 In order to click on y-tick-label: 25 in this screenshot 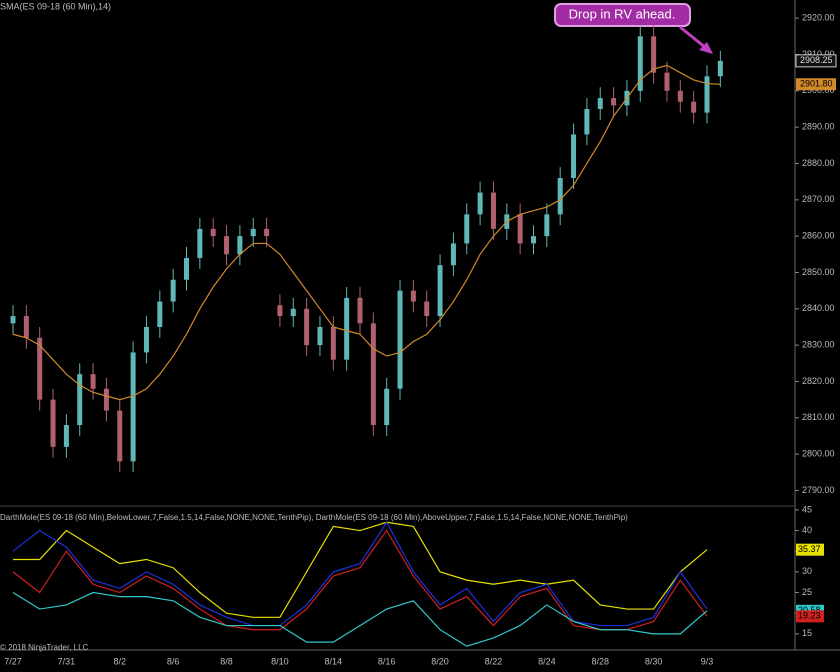, I will do `click(807, 592)`.